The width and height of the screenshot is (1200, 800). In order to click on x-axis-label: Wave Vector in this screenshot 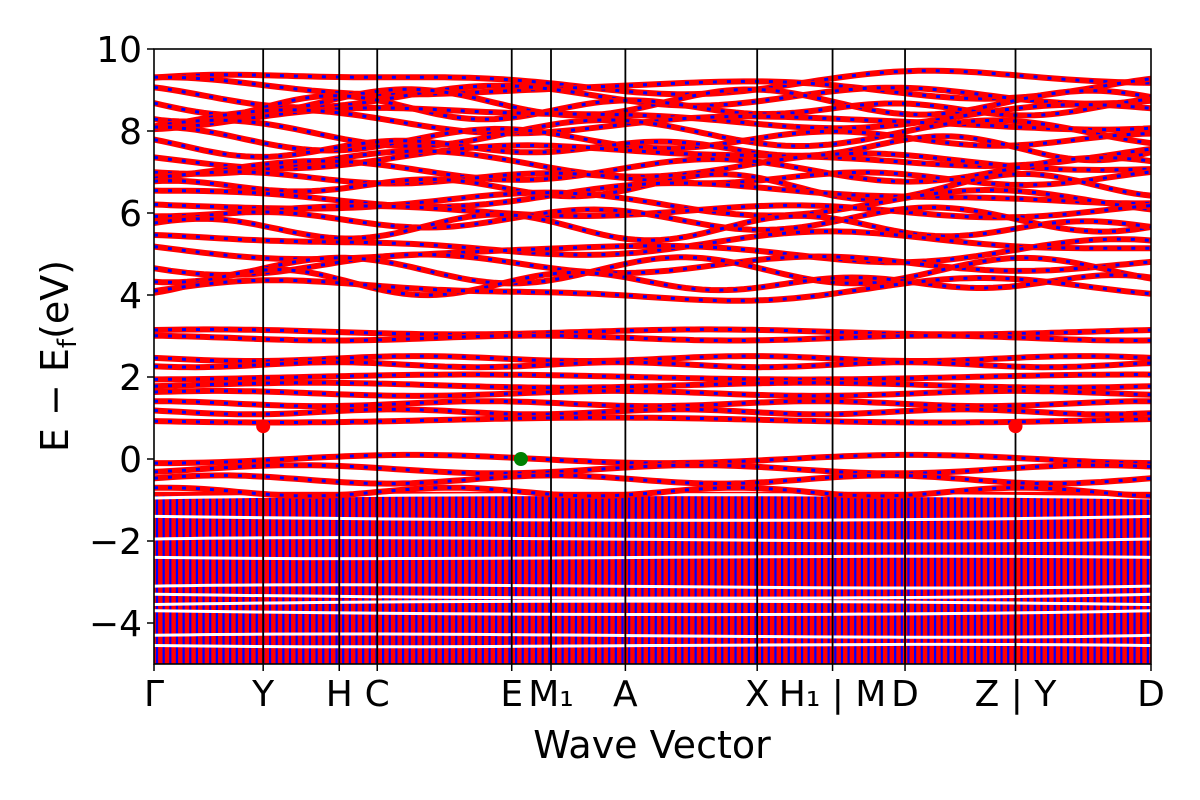, I will do `click(652, 745)`.